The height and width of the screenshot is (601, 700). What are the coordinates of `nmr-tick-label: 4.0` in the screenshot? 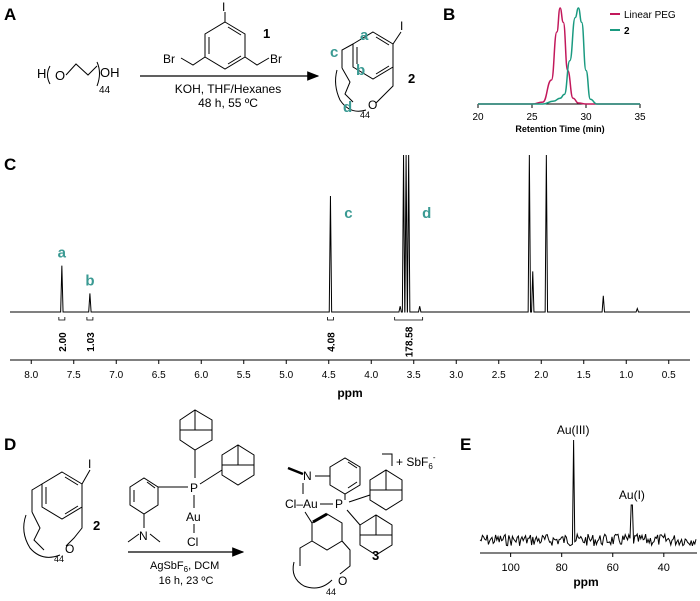 It's located at (371, 375).